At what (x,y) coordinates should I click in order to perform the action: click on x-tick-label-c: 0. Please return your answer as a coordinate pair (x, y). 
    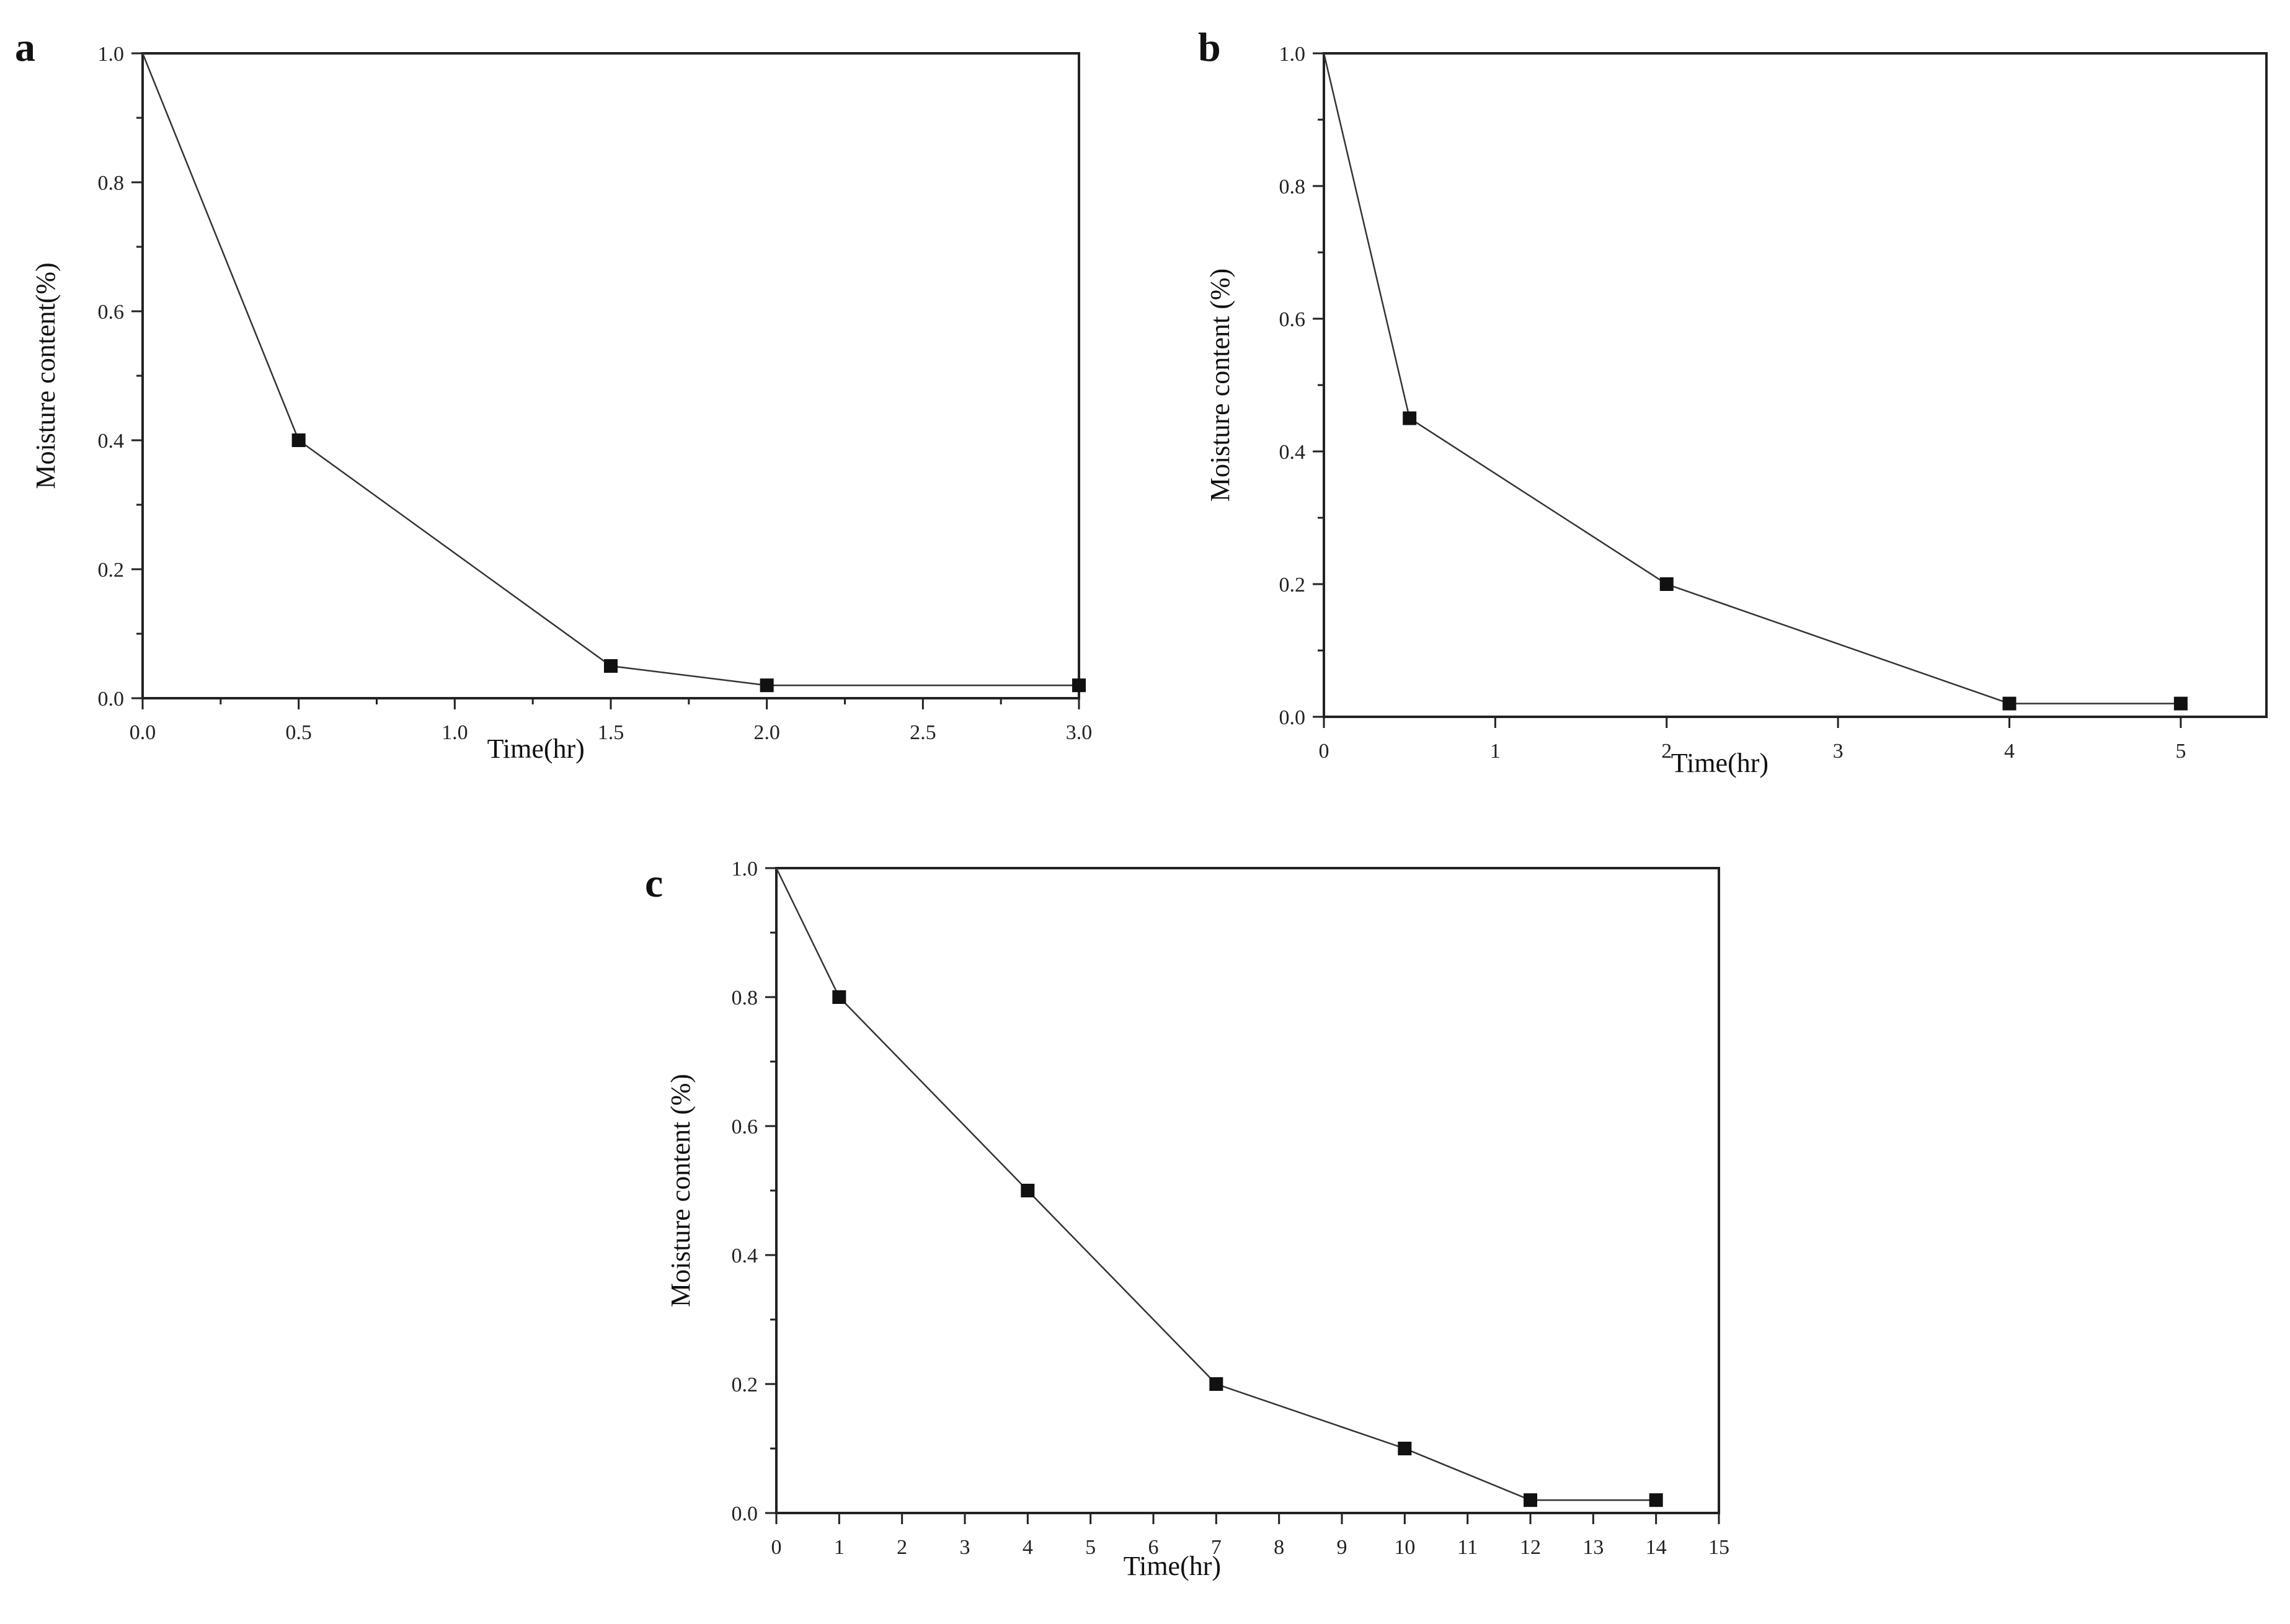
    Looking at the image, I should click on (776, 1547).